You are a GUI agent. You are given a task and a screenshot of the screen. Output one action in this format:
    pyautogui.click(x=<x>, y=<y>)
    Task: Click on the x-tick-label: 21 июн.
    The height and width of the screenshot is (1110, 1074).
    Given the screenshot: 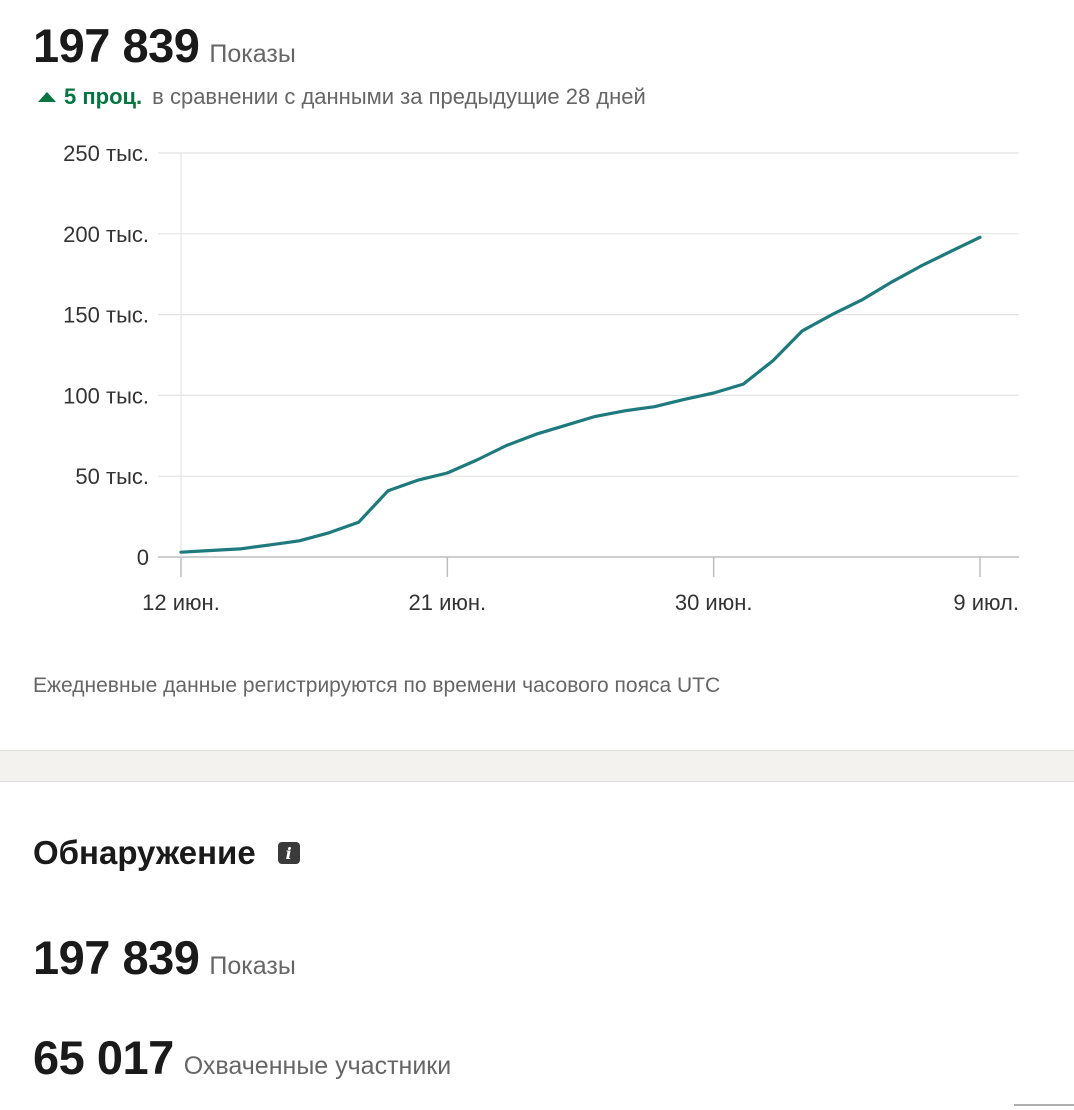 What is the action you would take?
    pyautogui.click(x=448, y=602)
    